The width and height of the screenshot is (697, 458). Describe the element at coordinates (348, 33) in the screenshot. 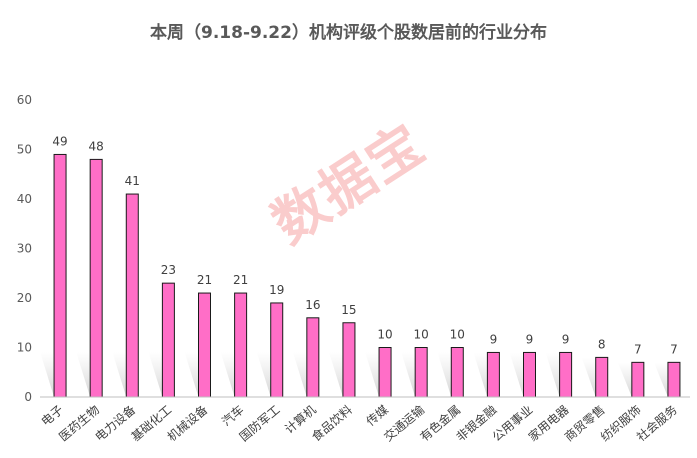

I see `chart-title: 本周（9.18-9.22）机构评级个股数居前的行业分布` at that location.